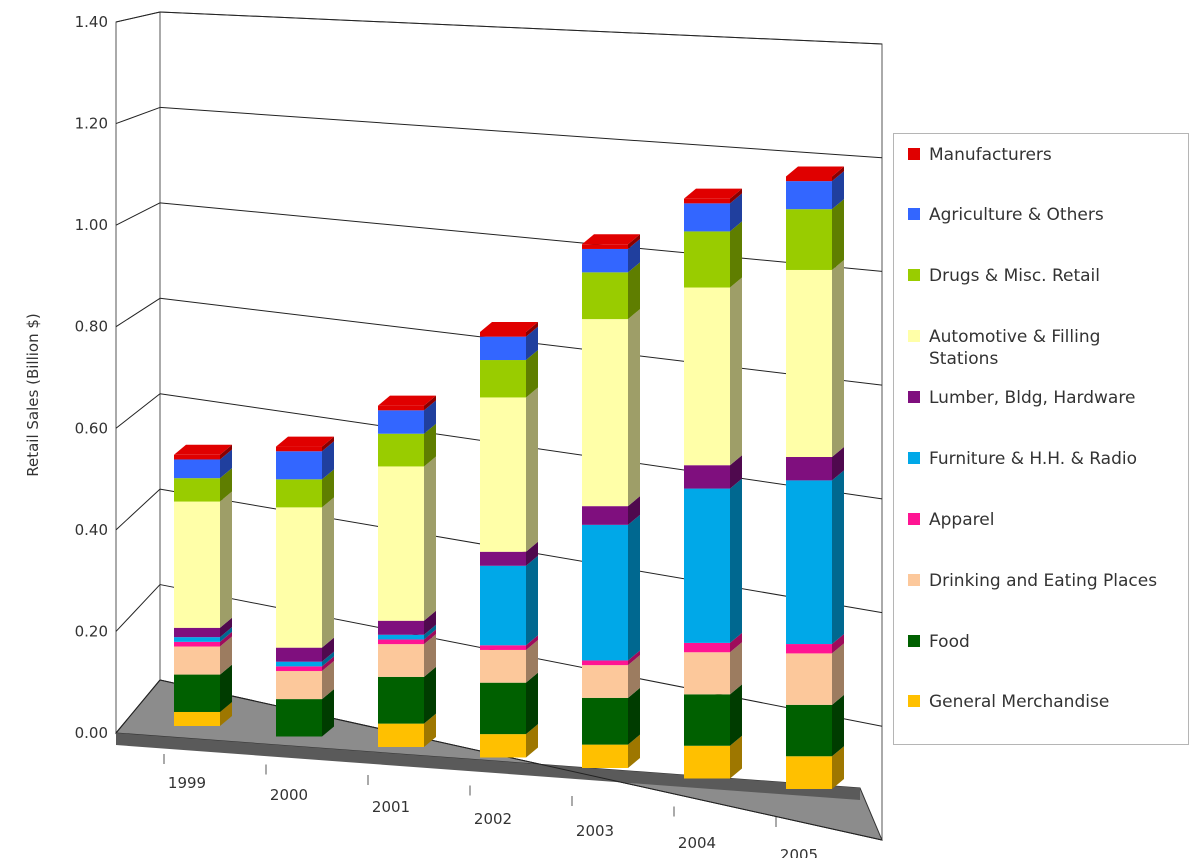 Image resolution: width=1194 pixels, height=858 pixels. What do you see at coordinates (697, 843) in the screenshot?
I see `x-tick-label: 2004` at bounding box center [697, 843].